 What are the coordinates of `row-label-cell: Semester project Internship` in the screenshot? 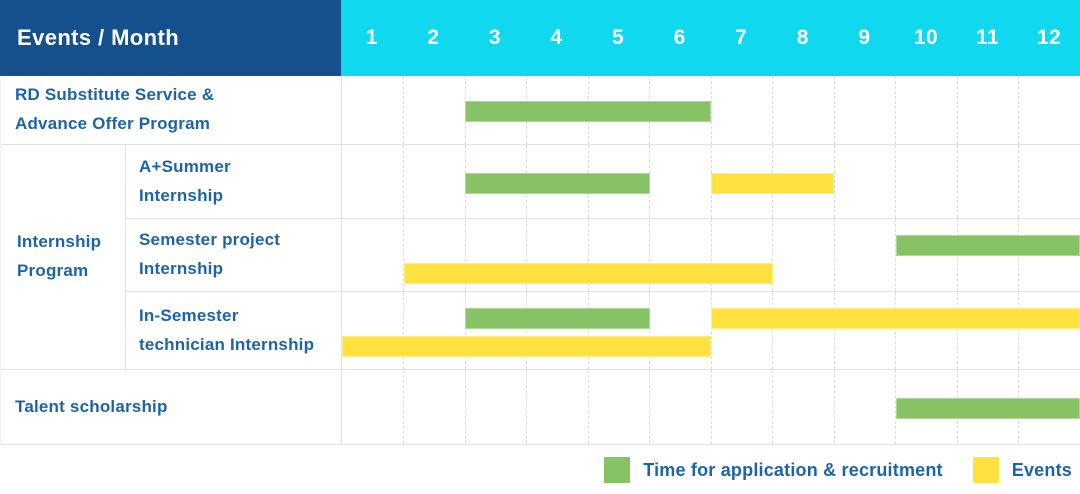 It's located at (233, 255).